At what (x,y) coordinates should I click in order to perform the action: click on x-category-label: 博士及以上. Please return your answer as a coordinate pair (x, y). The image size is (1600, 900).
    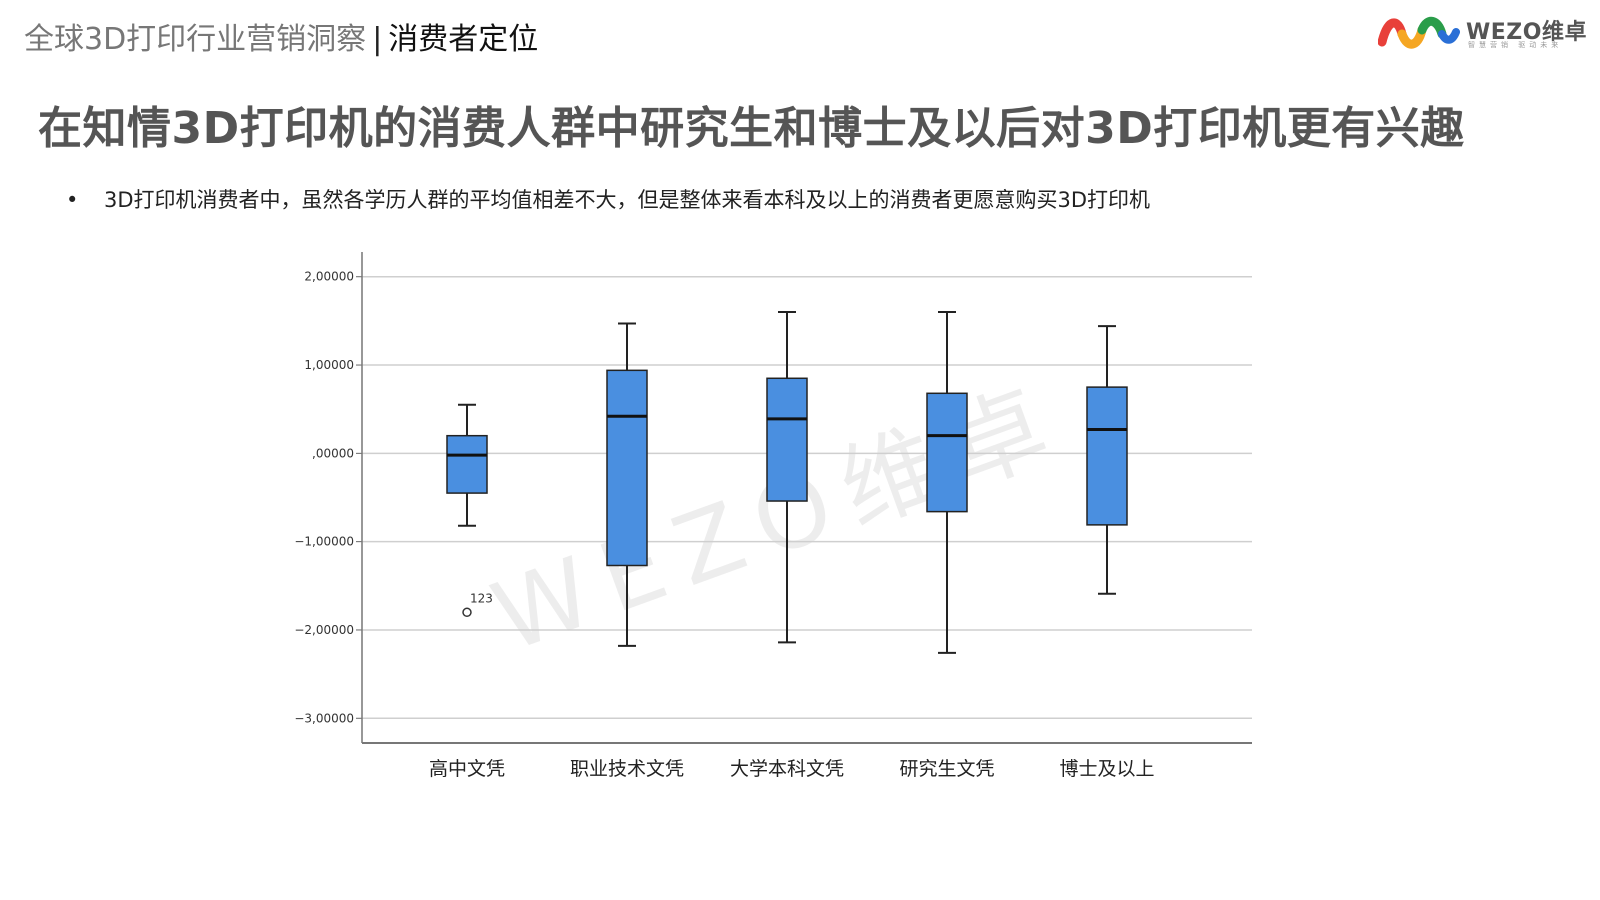
    Looking at the image, I should click on (1106, 769).